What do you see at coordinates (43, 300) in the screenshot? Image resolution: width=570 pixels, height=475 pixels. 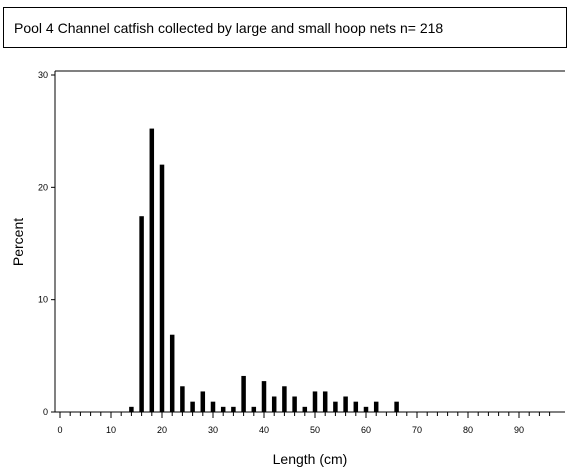 I see `y-tick-label: 10` at bounding box center [43, 300].